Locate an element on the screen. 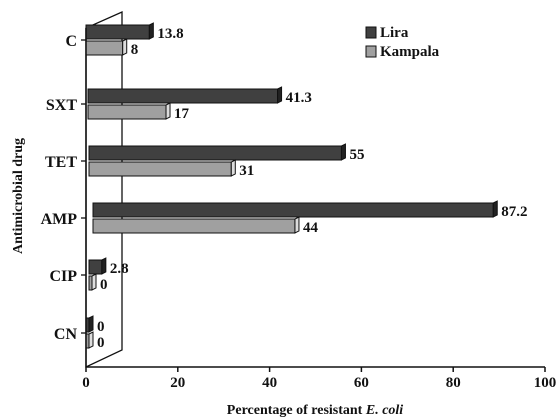 The width and height of the screenshot is (560, 419). data-label-kampala-cn: 0 is located at coordinates (101, 343).